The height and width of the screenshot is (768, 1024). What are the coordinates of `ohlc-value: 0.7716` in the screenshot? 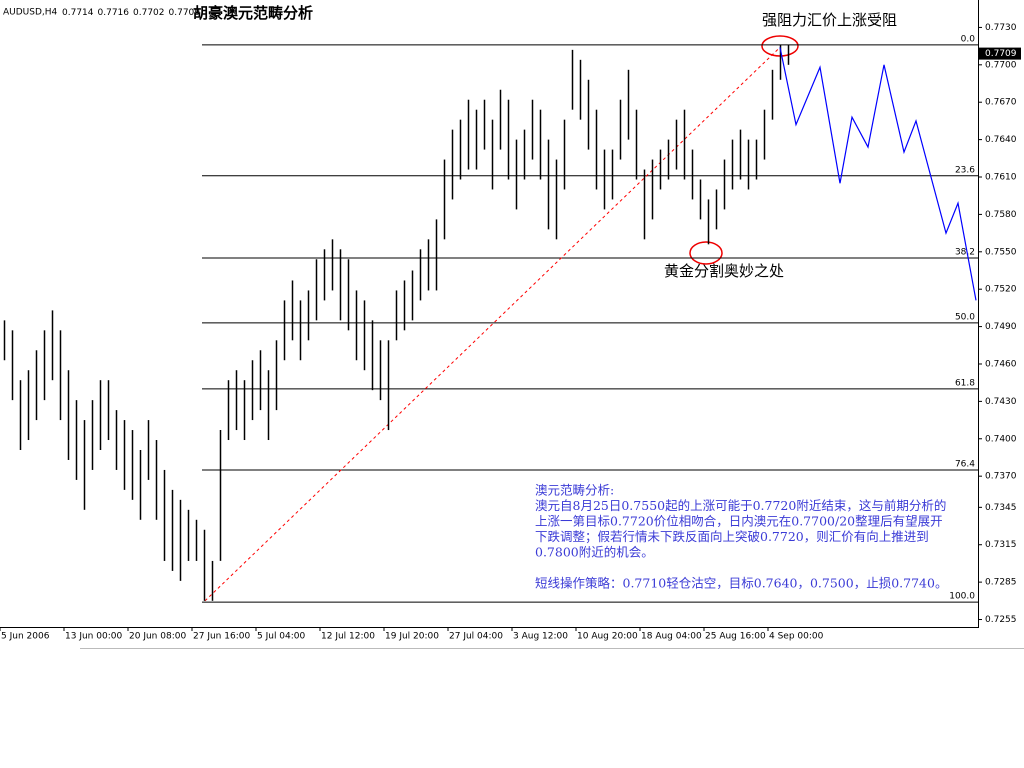 It's located at (114, 13).